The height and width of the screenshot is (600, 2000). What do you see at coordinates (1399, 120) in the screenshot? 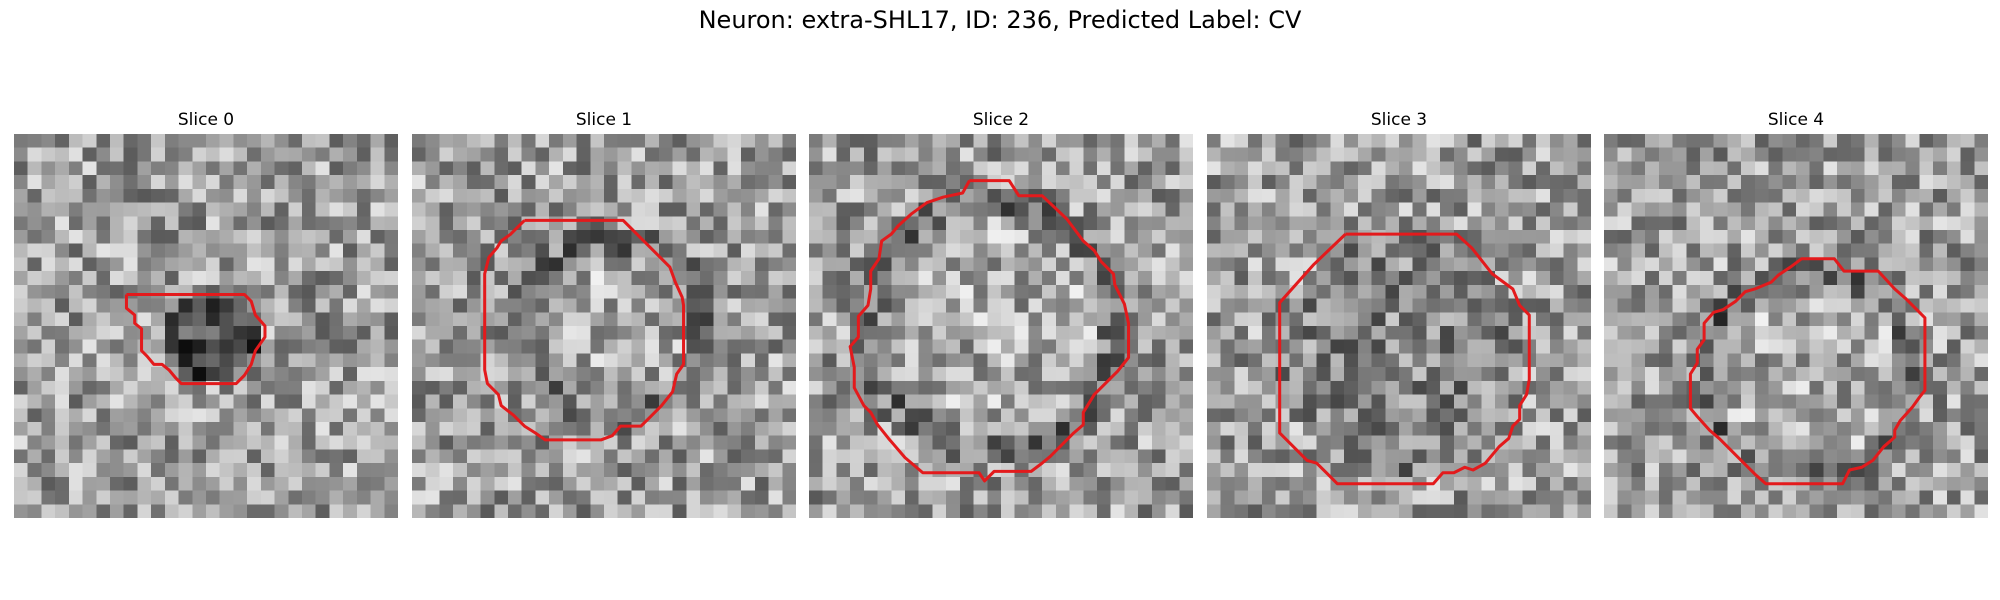
I see `panel-title-slice-3: Slice 3` at bounding box center [1399, 120].